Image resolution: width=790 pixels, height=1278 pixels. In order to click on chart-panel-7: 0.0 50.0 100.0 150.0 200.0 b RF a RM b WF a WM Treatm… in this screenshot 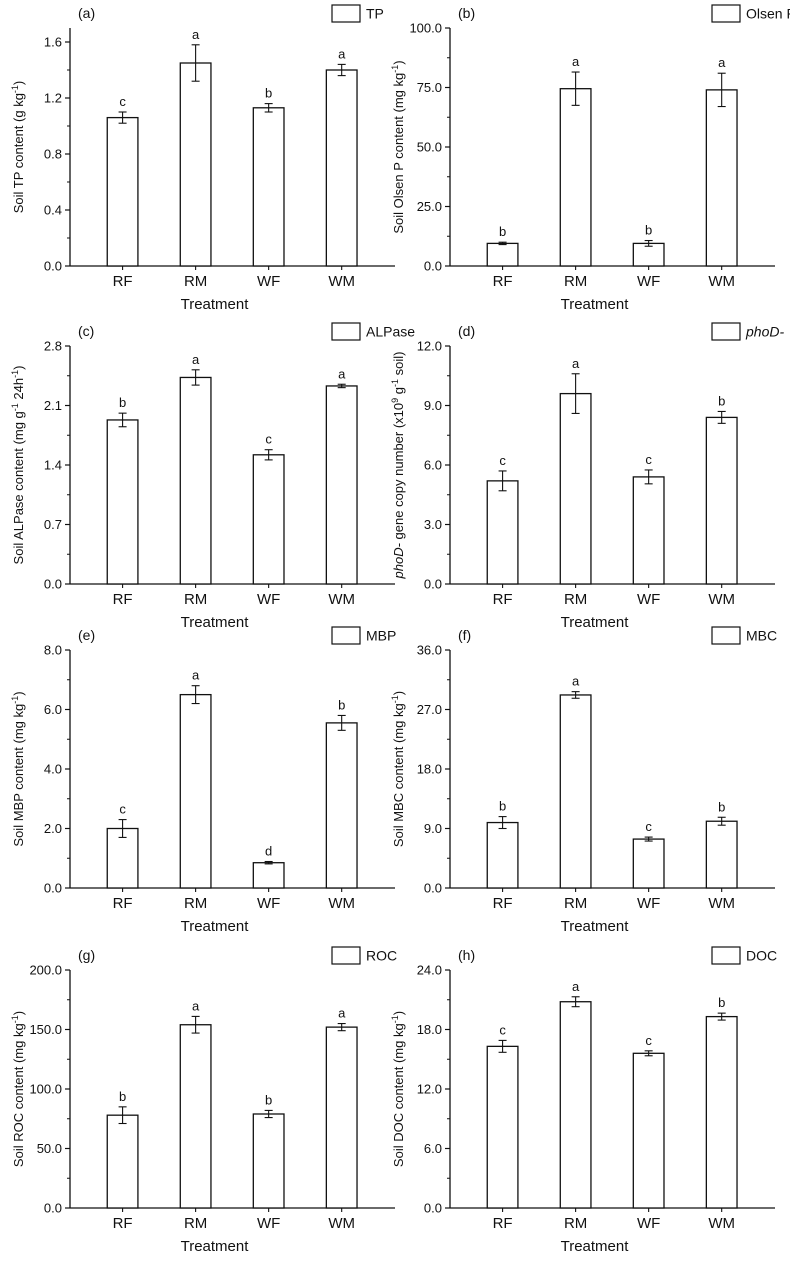, I will do `click(203, 1100)`.